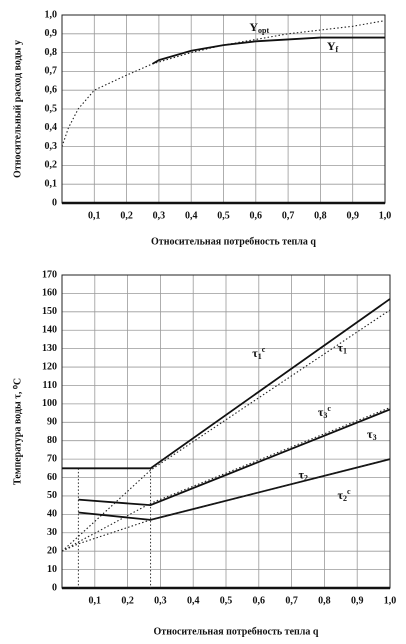  Describe the element at coordinates (49, 293) in the screenshot. I see `y-tick-label: 160` at that location.